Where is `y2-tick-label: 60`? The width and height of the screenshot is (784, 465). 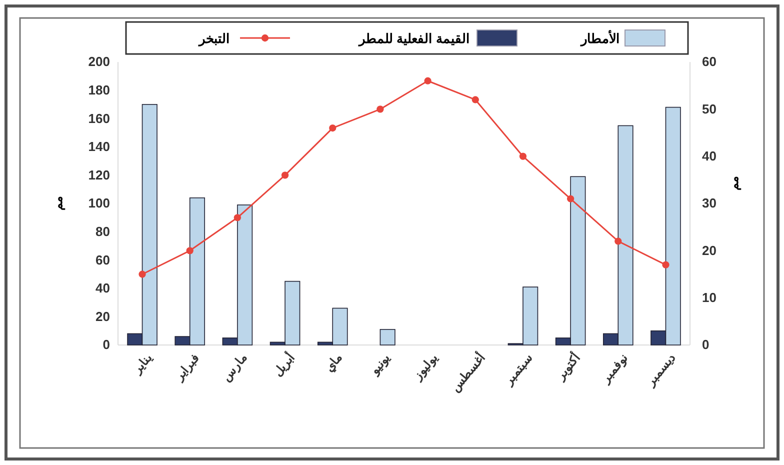
y2-tick-label: 60 is located at coordinates (709, 62).